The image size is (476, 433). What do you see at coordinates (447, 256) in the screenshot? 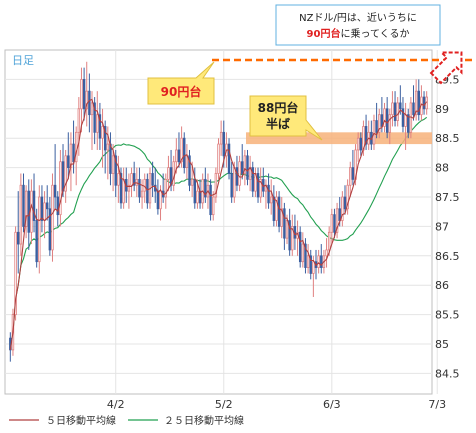
I see `y-tick-label: 86.5` at bounding box center [447, 256].